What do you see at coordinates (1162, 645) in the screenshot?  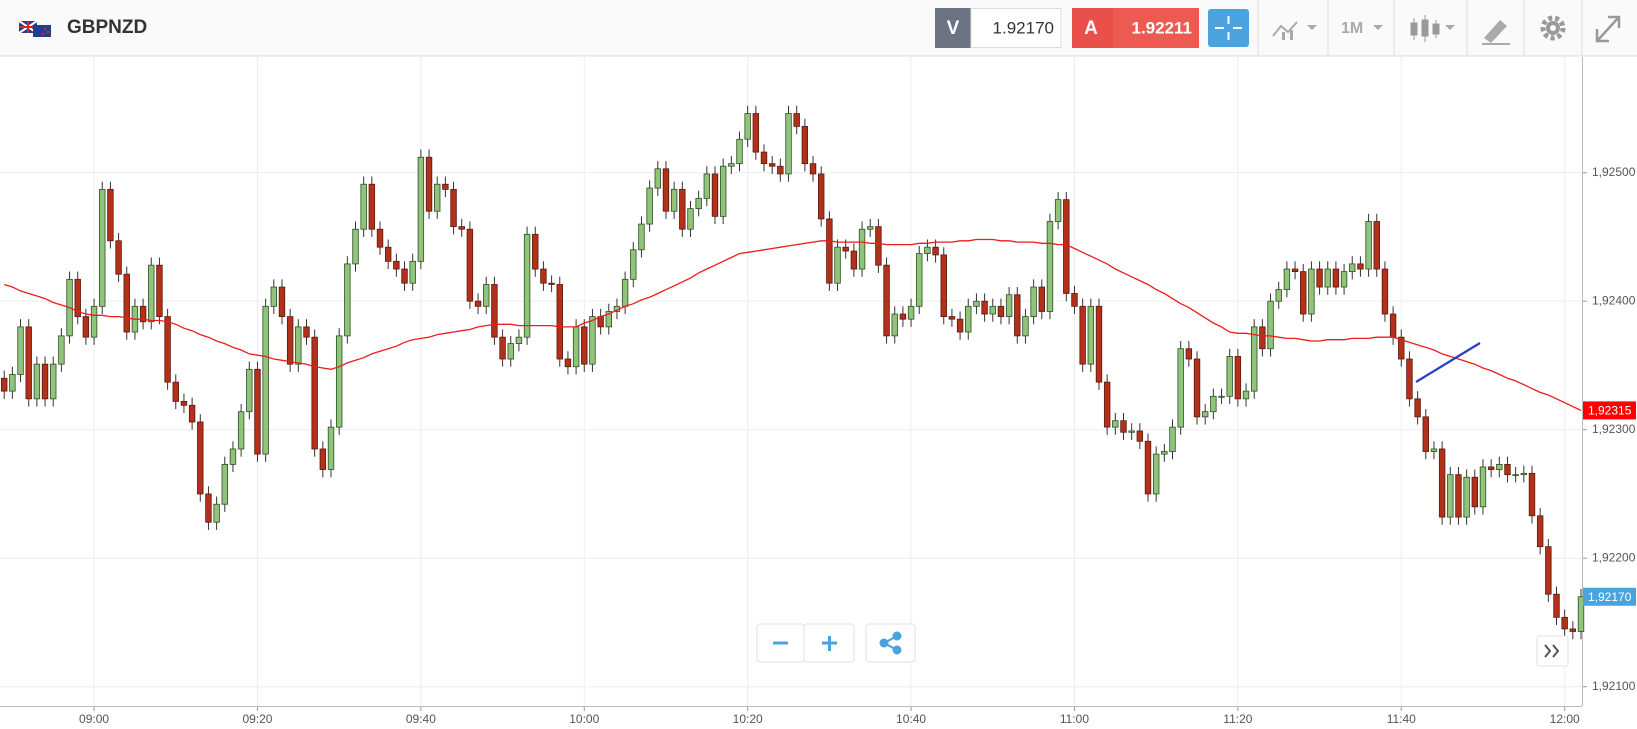 I see `zoom-controls` at bounding box center [1162, 645].